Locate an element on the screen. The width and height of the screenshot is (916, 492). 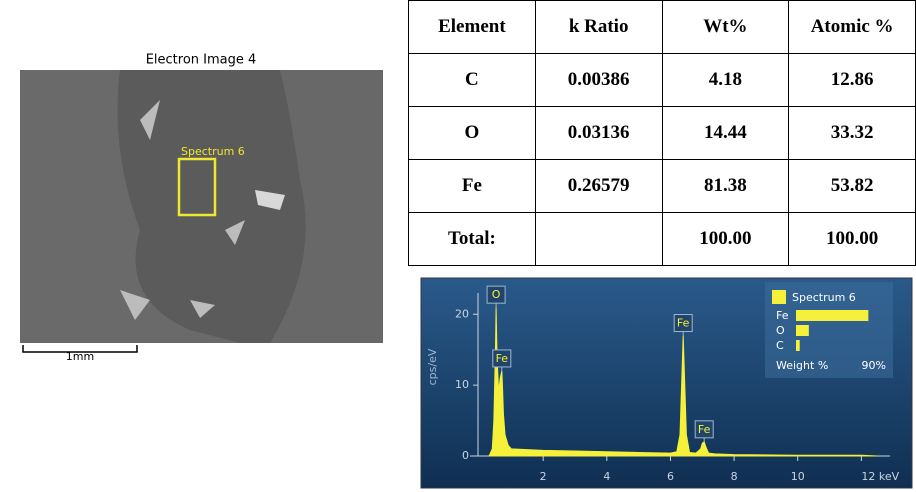
table-cell: 81.38 is located at coordinates (725, 186).